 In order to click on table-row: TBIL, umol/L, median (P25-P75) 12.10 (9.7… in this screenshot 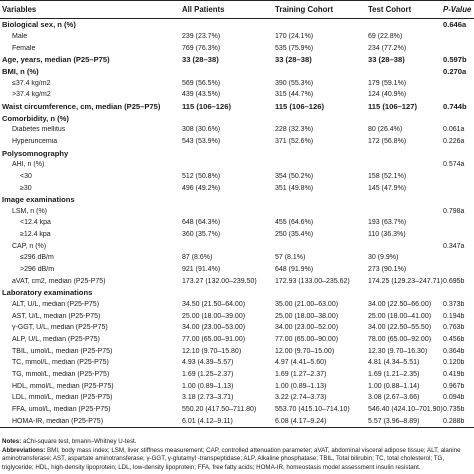, I will do `click(237, 351)`.